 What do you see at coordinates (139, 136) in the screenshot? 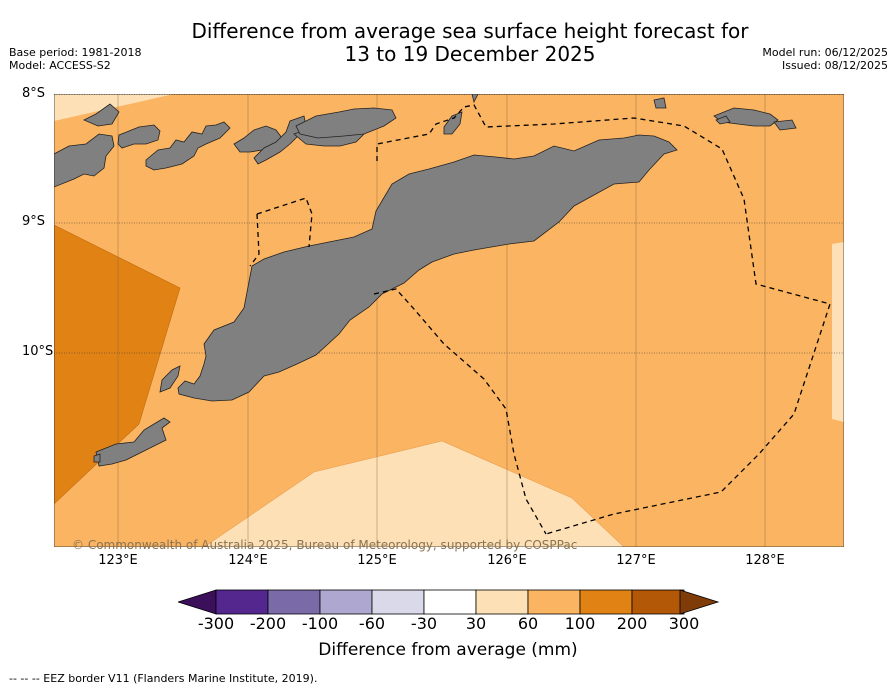
I see `flores-east-island` at bounding box center [139, 136].